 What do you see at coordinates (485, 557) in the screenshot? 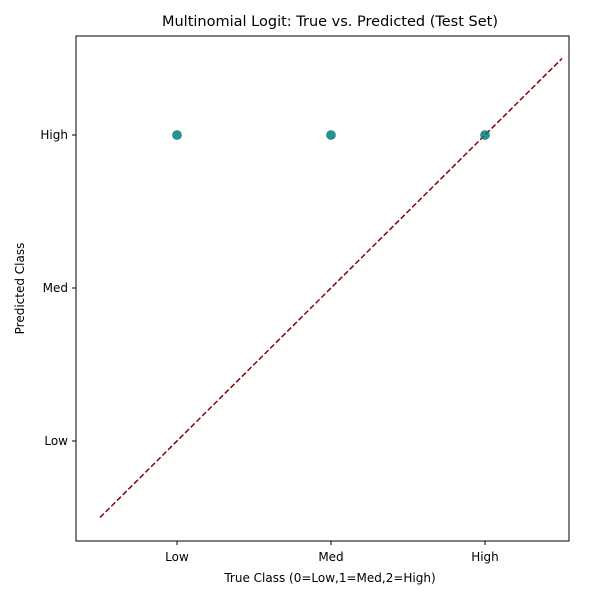
I see `x-tick-label: High` at bounding box center [485, 557].